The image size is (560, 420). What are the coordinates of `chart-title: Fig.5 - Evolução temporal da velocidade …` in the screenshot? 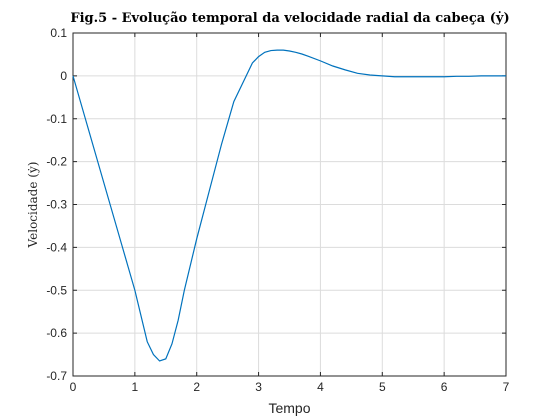 It's located at (289, 18).